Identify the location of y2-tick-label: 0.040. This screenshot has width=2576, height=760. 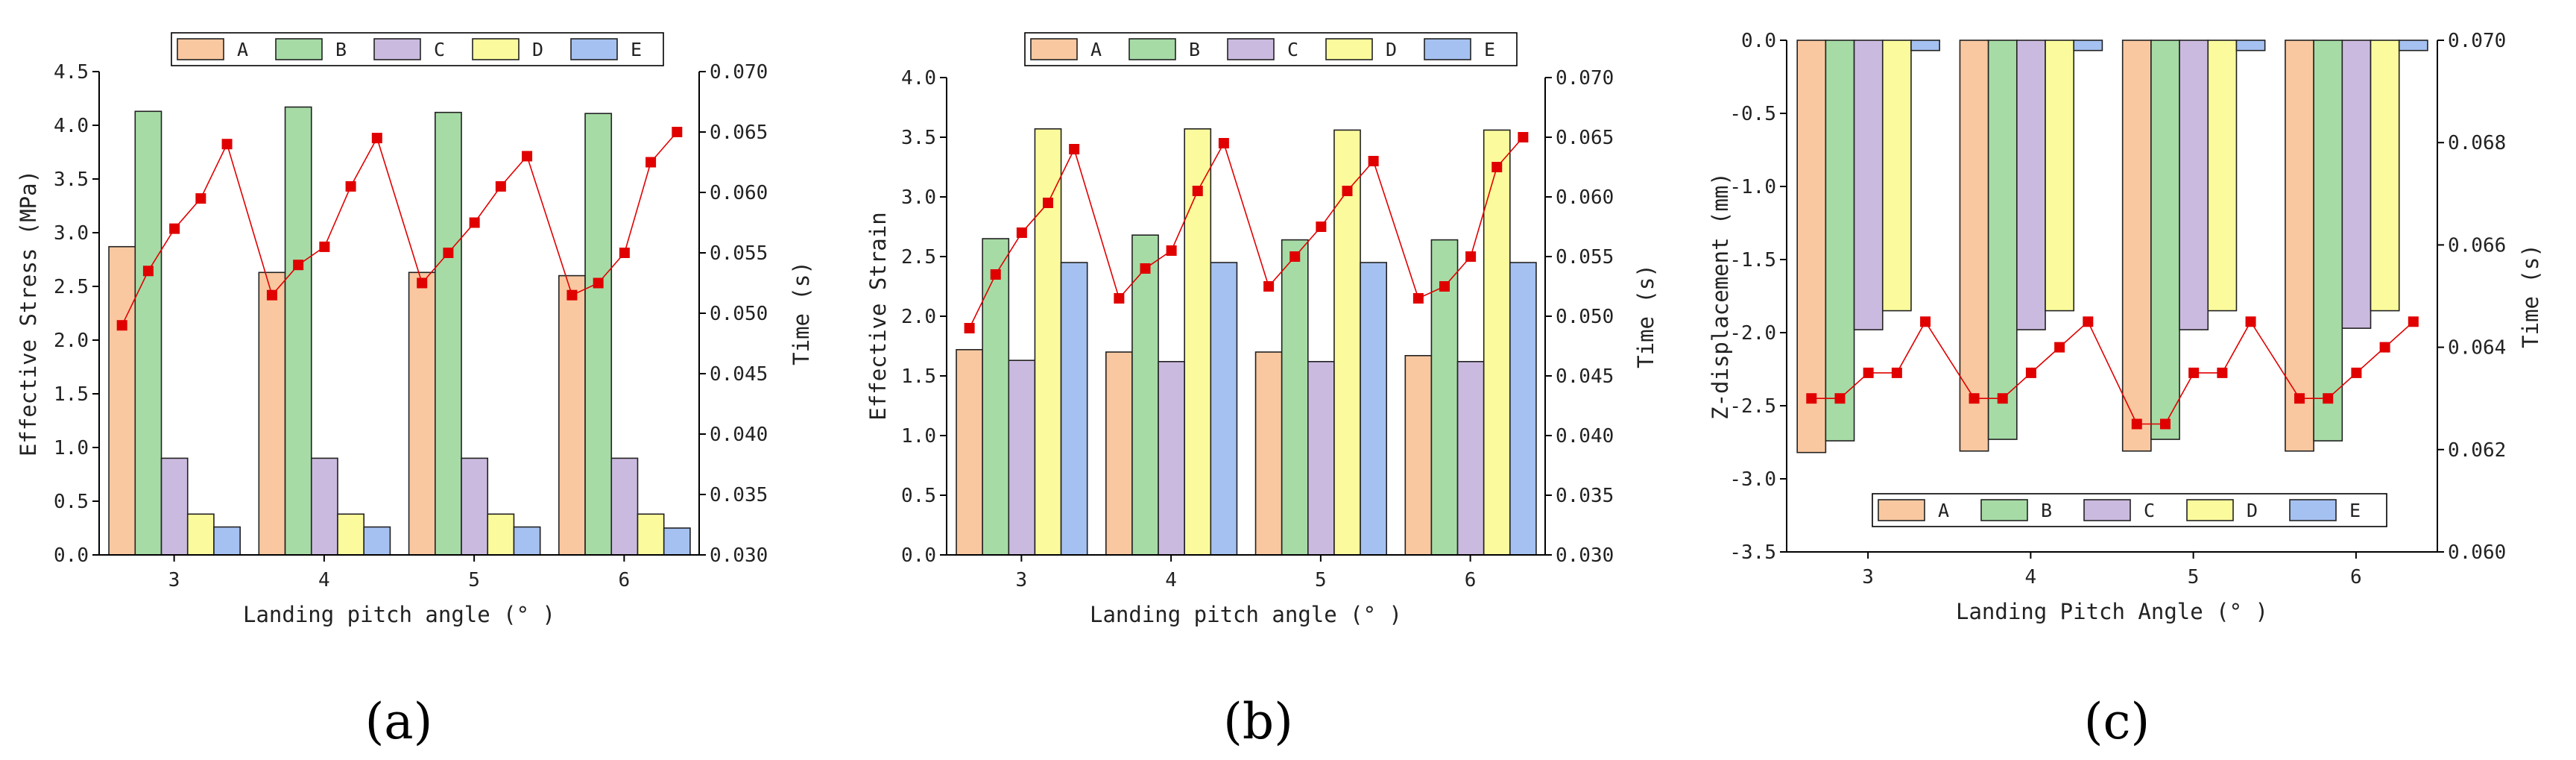
(739, 435).